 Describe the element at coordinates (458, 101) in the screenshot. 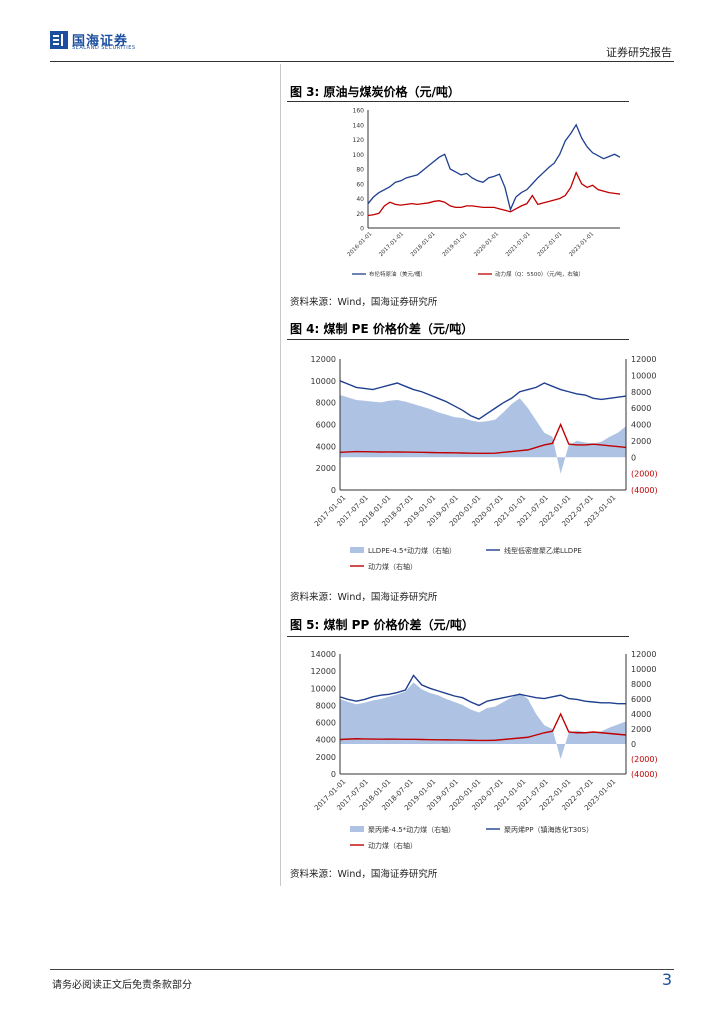

I see `figure-3-rule` at that location.